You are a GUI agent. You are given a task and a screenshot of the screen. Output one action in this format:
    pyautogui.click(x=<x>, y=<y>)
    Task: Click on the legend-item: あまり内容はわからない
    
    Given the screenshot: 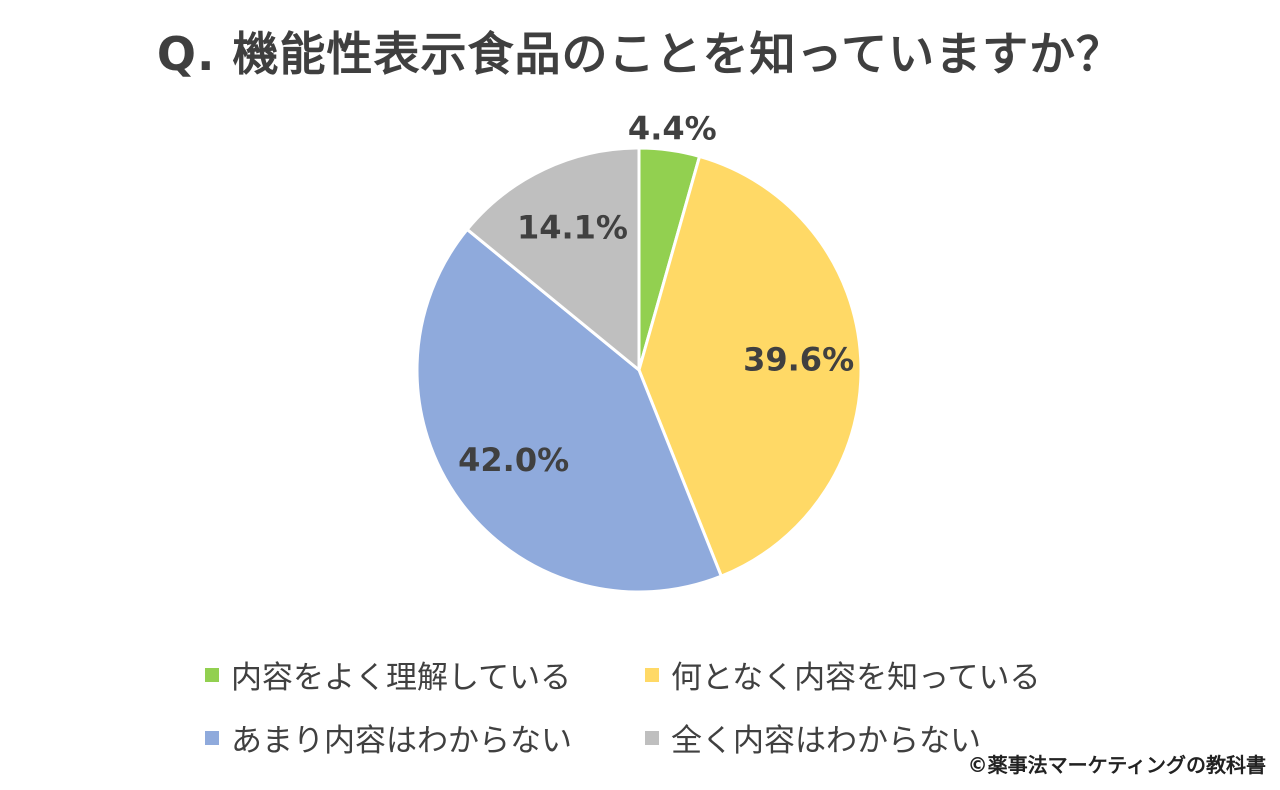 What is the action you would take?
    pyautogui.click(x=425, y=737)
    